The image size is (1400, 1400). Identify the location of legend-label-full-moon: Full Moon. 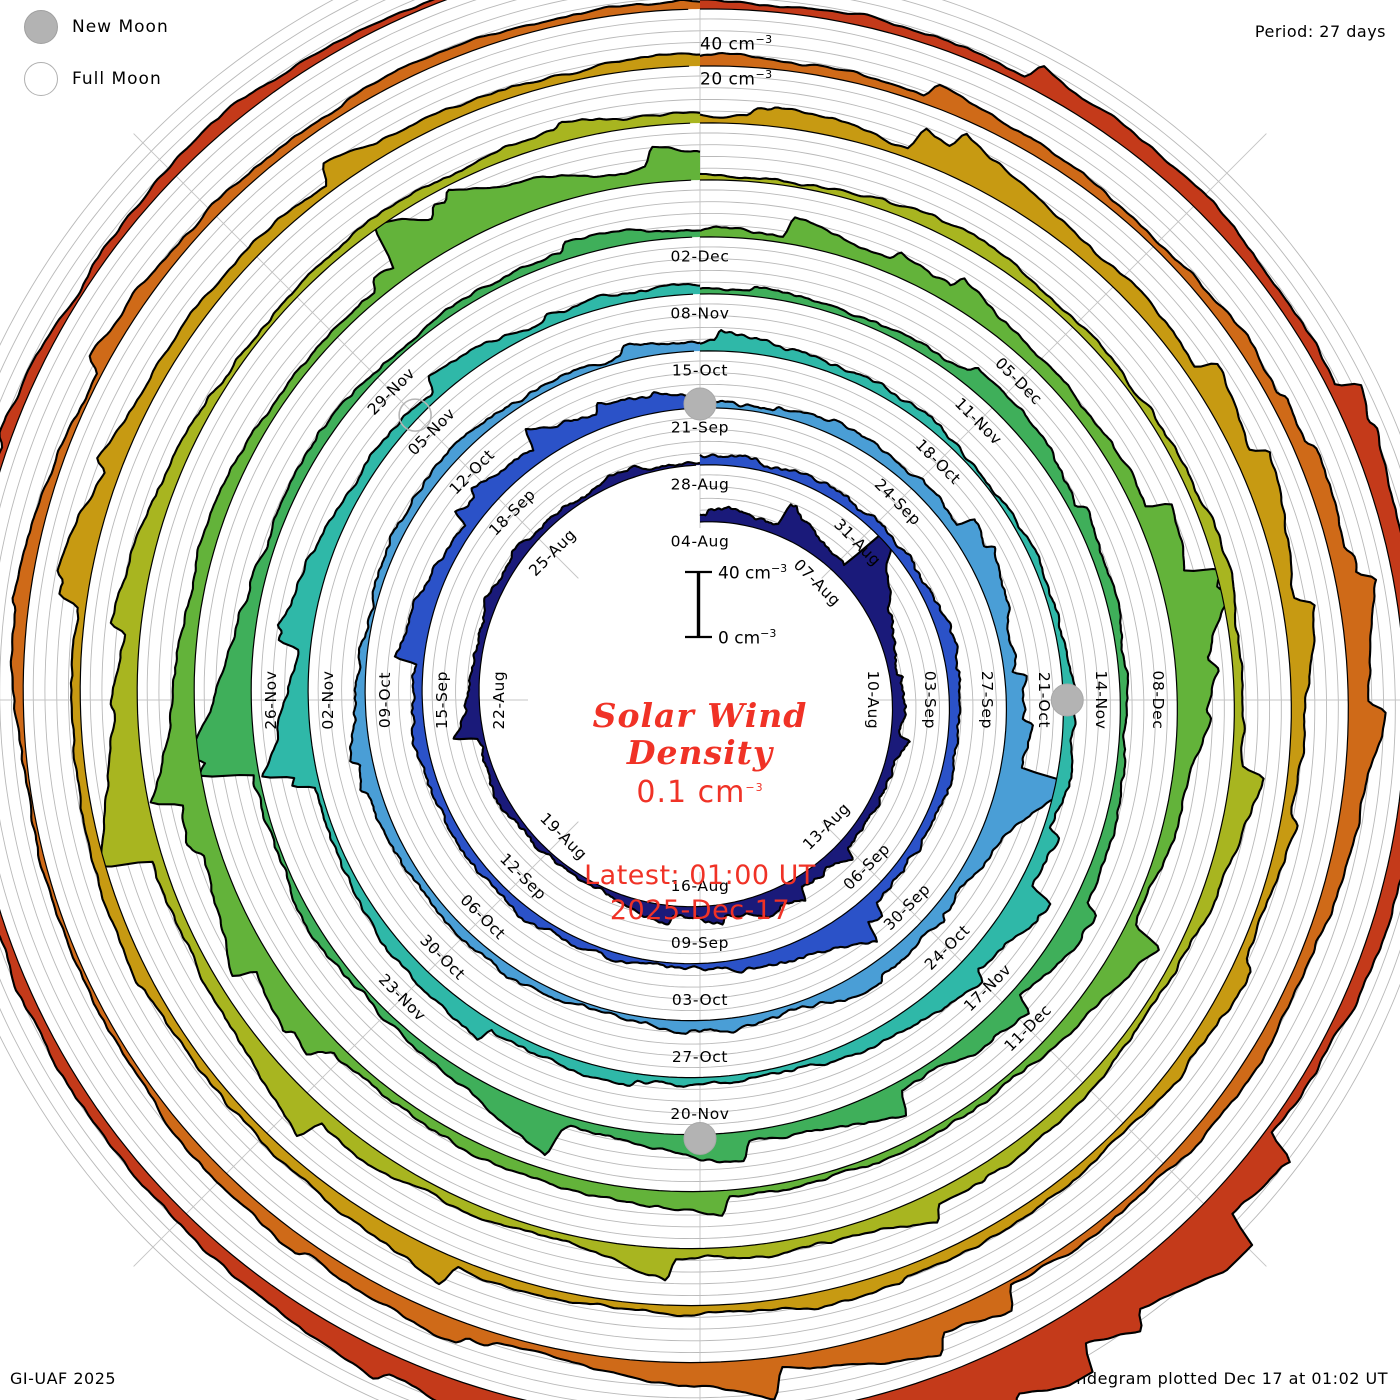
(117, 79).